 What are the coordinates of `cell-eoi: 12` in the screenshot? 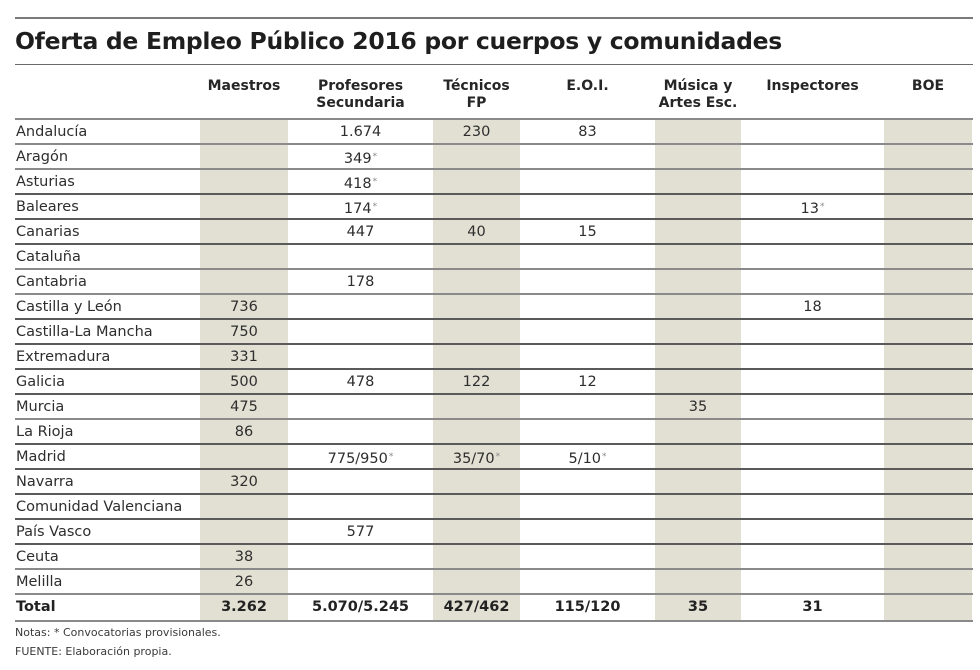 It's located at (587, 382).